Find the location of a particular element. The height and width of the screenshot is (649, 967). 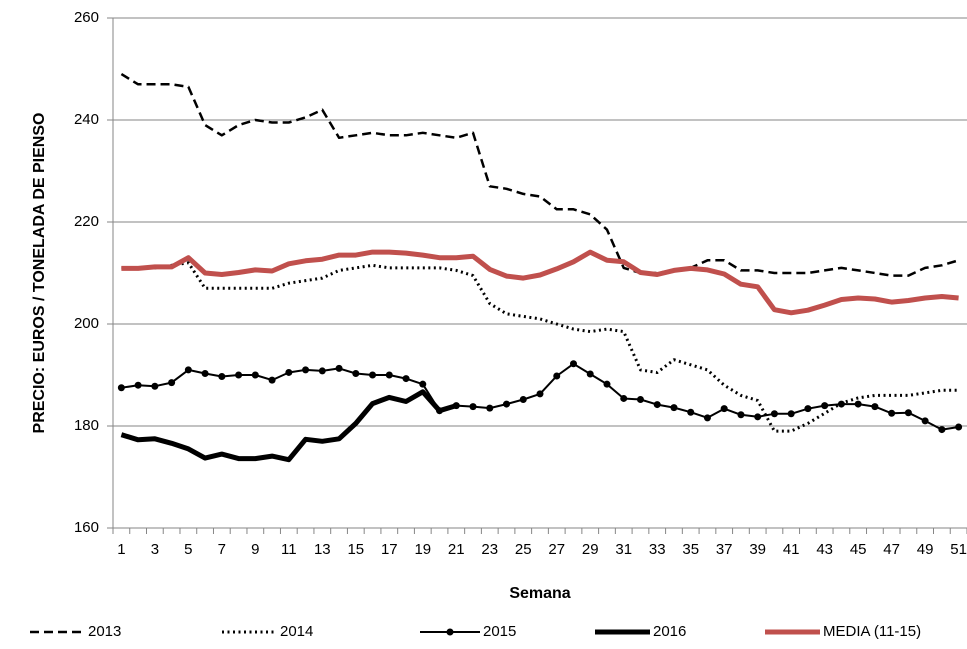

x-tick-label: 17 is located at coordinates (389, 549).